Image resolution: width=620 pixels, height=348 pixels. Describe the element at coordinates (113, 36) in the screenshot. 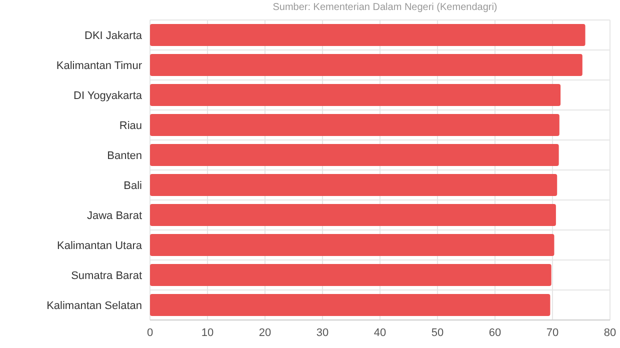

I see `y-tick-label: DKI Jakarta` at that location.